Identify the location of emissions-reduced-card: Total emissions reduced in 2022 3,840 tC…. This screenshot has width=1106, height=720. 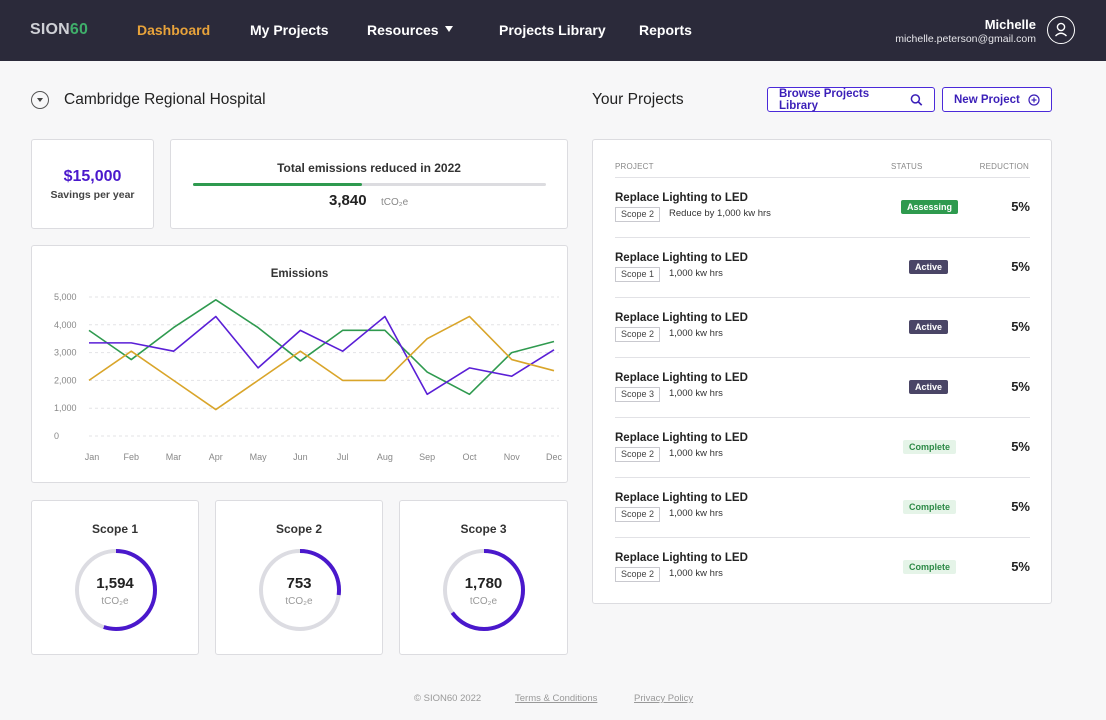
(369, 184).